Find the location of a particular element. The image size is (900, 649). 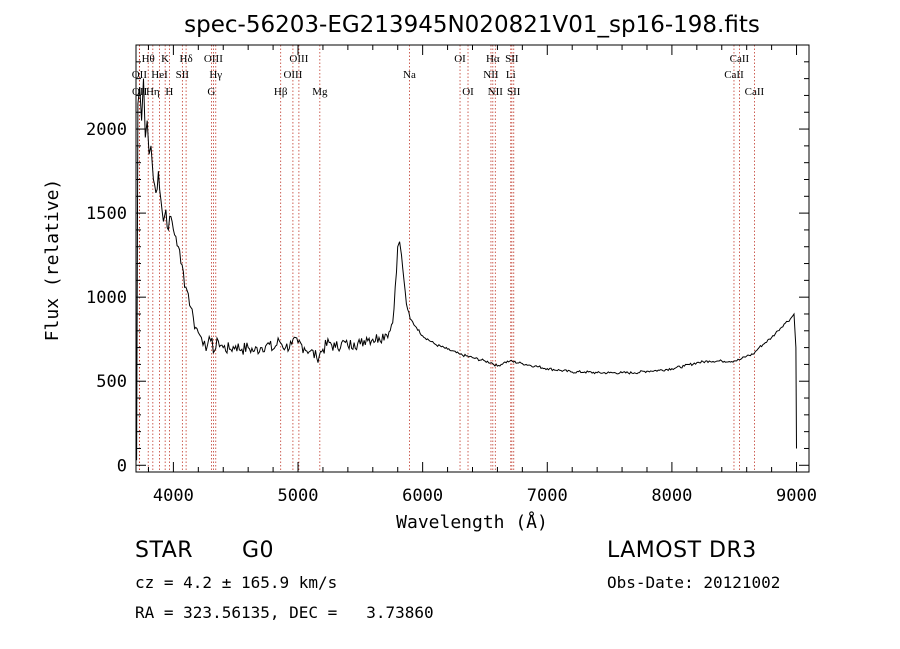

marker-label: Li is located at coordinates (511, 75).